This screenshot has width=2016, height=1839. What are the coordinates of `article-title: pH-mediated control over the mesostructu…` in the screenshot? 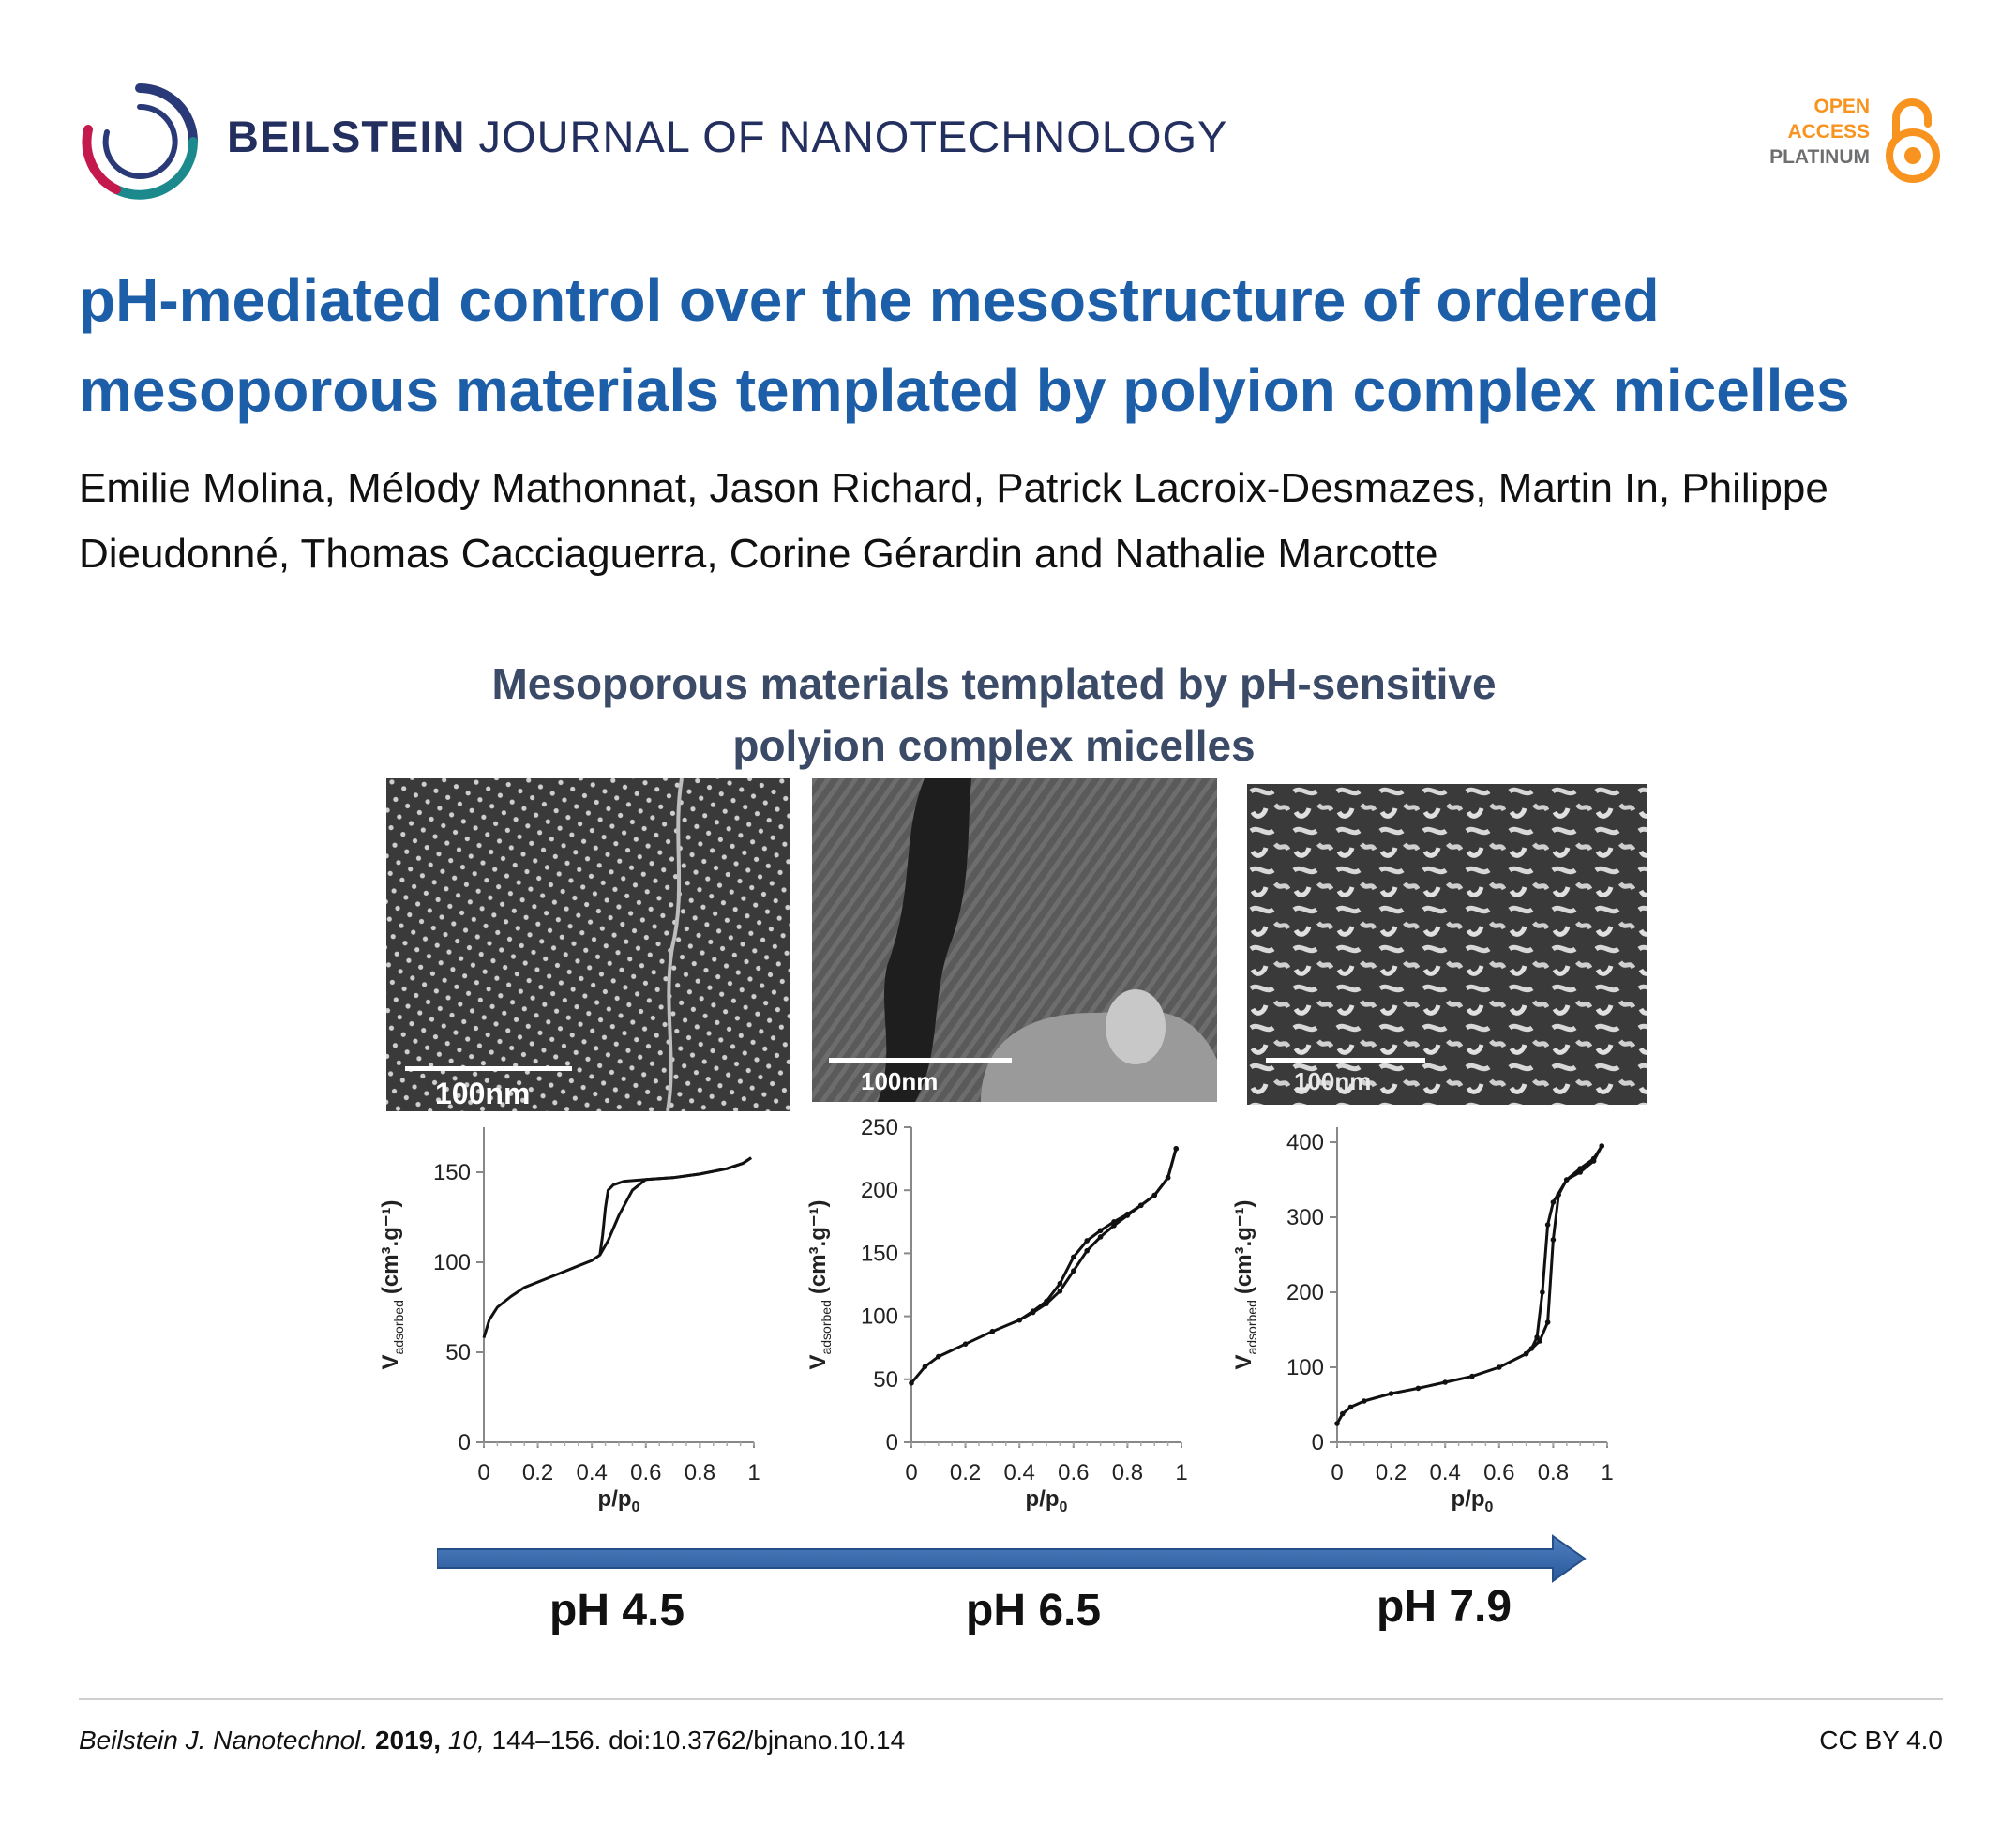 It's located at (964, 345).